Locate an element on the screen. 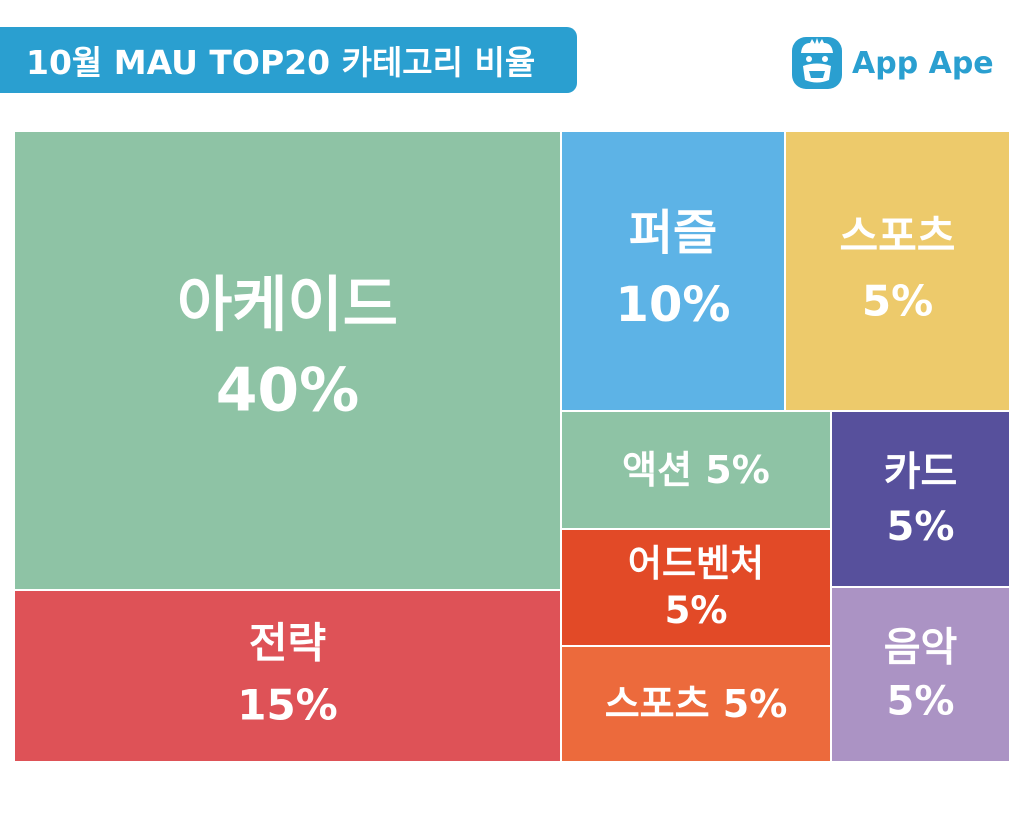 This screenshot has height=813, width=1024. tile-value-label: 15% is located at coordinates (287, 705).